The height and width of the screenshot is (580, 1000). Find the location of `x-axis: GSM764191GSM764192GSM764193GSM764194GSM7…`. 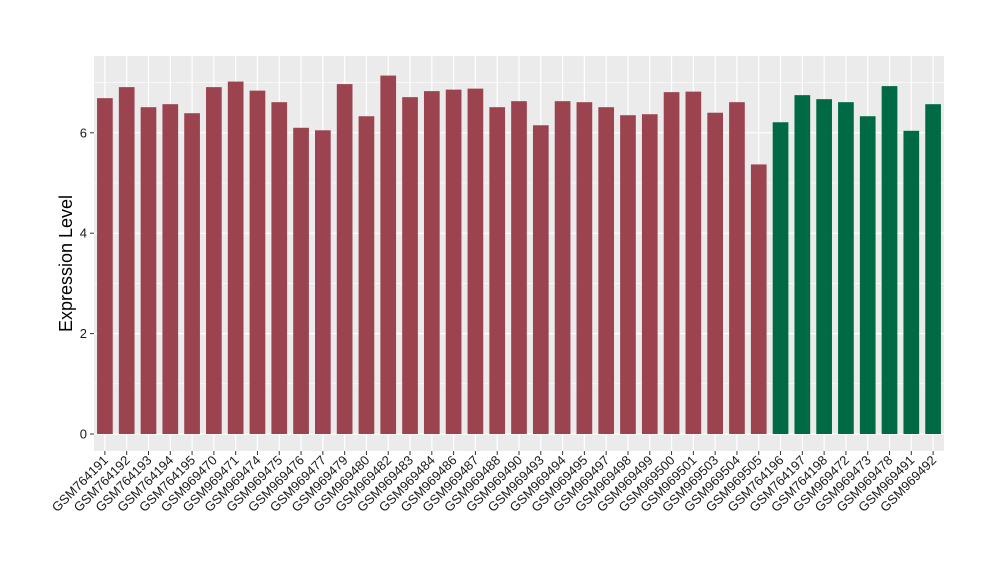

x-axis: GSM764191GSM764192GSM764193GSM764194GSM7… is located at coordinates (494, 483).